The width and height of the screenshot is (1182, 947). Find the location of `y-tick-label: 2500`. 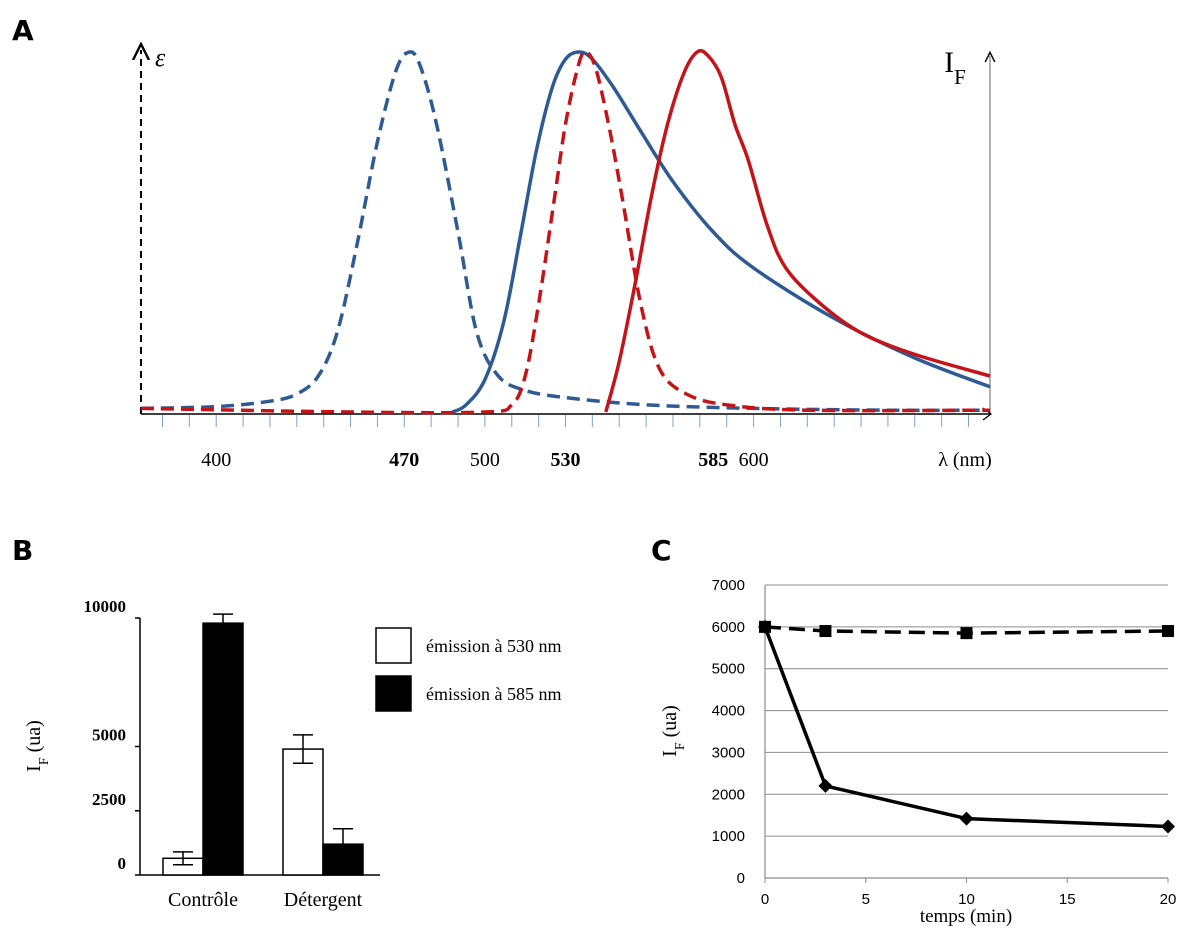

y-tick-label: 2500 is located at coordinates (109, 799).